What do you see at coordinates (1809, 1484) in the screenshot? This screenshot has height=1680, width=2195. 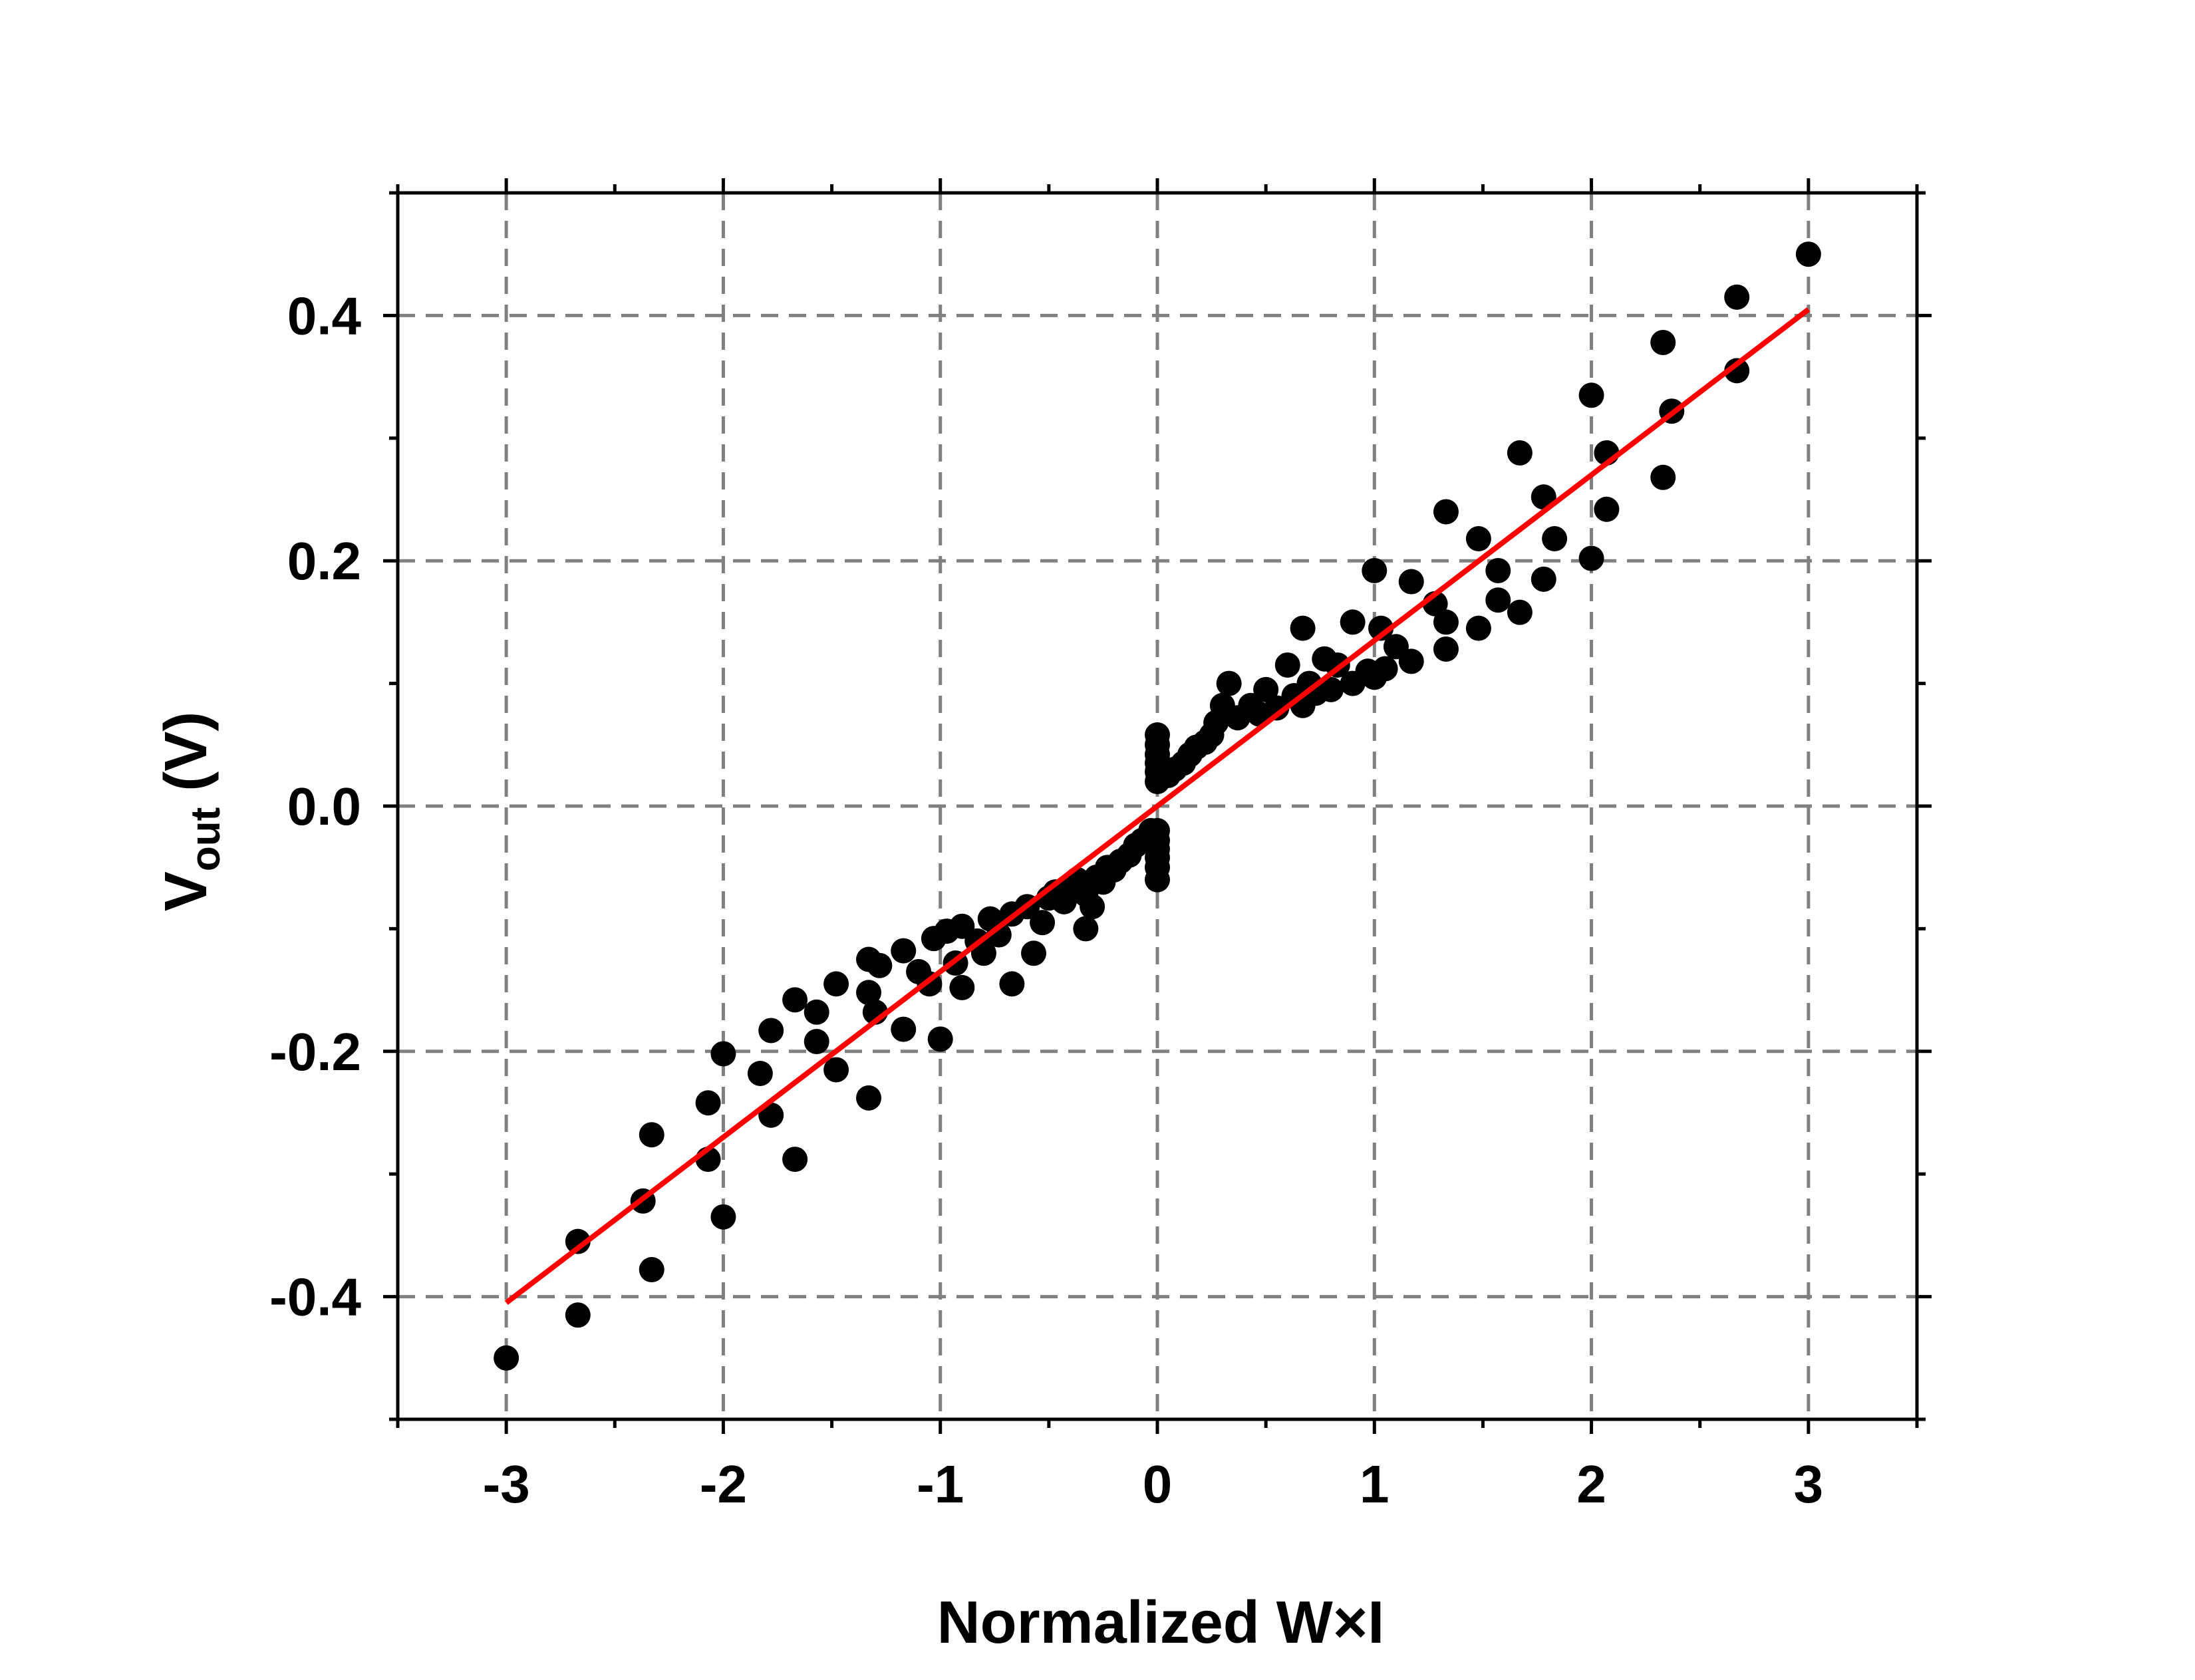 I see `x-tick-label: 3` at bounding box center [1809, 1484].